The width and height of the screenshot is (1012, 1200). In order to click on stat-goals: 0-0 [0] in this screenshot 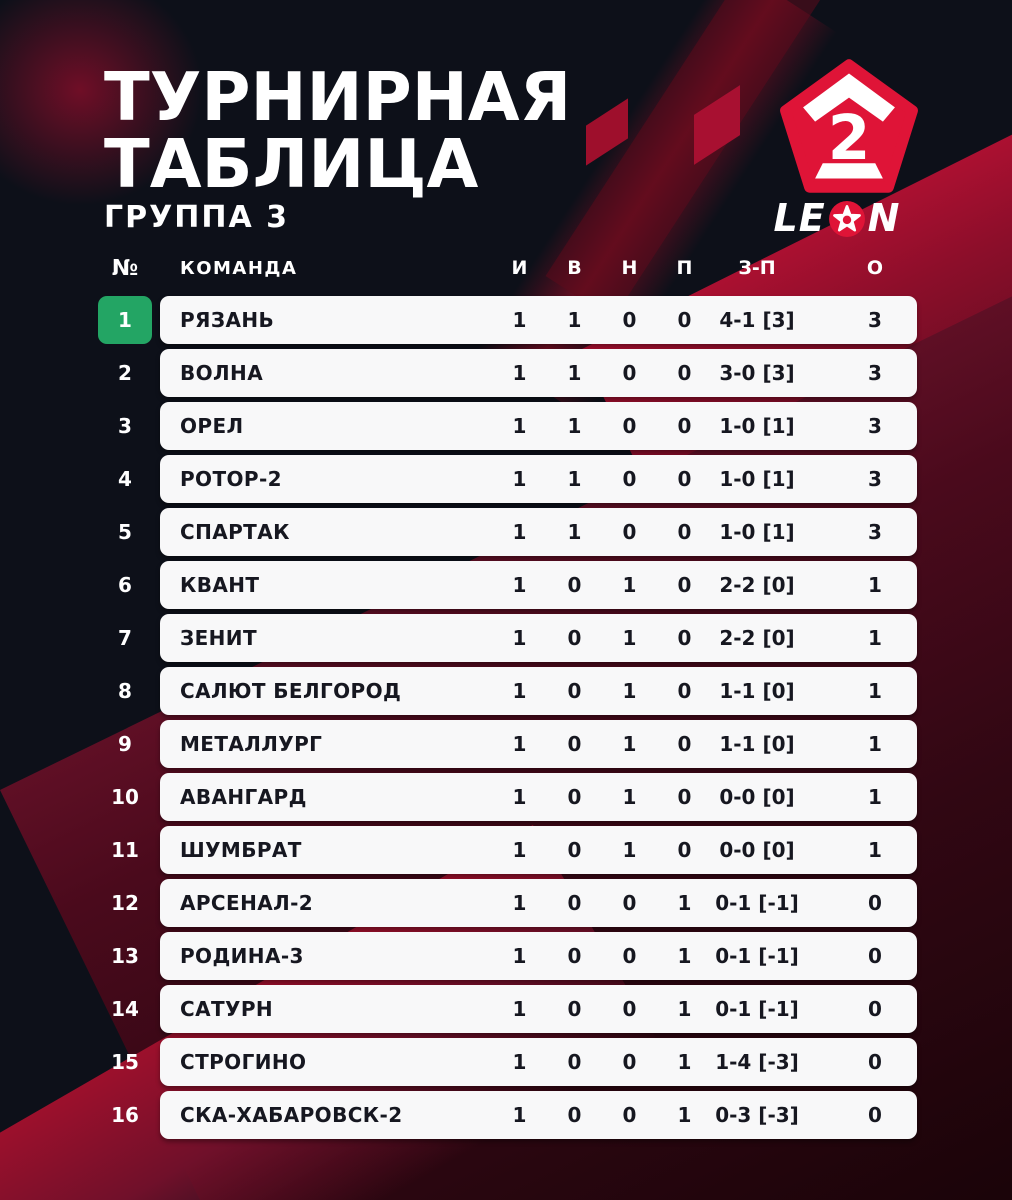, I will do `click(757, 850)`.